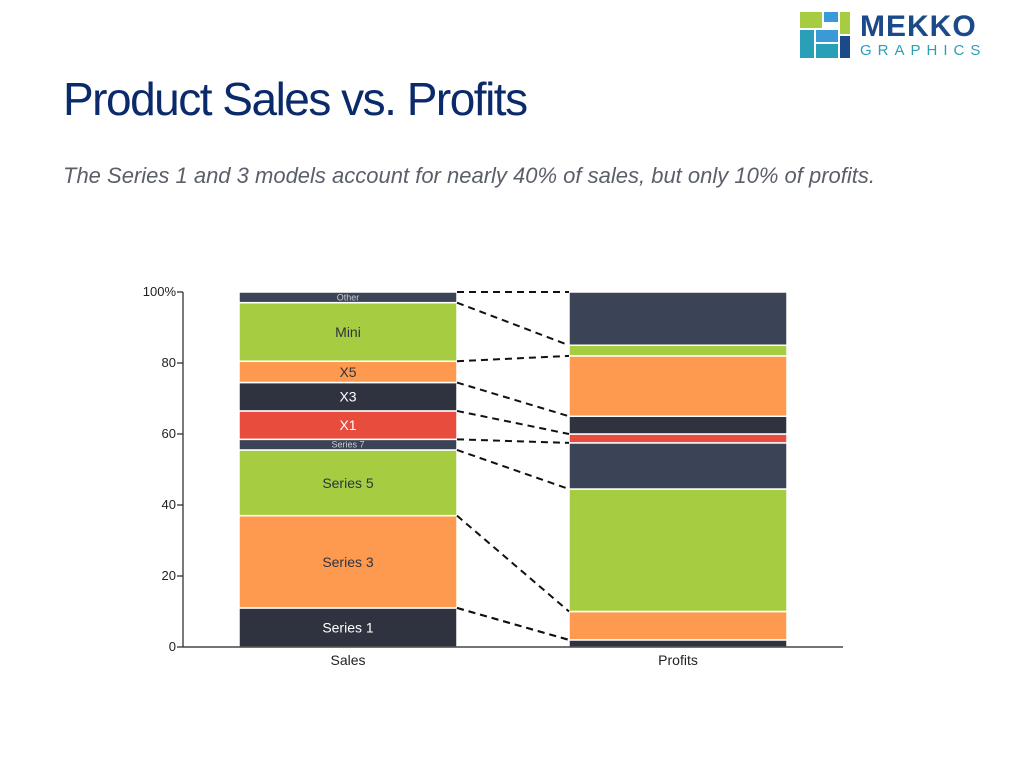 The width and height of the screenshot is (1024, 768). I want to click on mekko-graphics-logo: MEKKO GRAPHICS, so click(905, 35).